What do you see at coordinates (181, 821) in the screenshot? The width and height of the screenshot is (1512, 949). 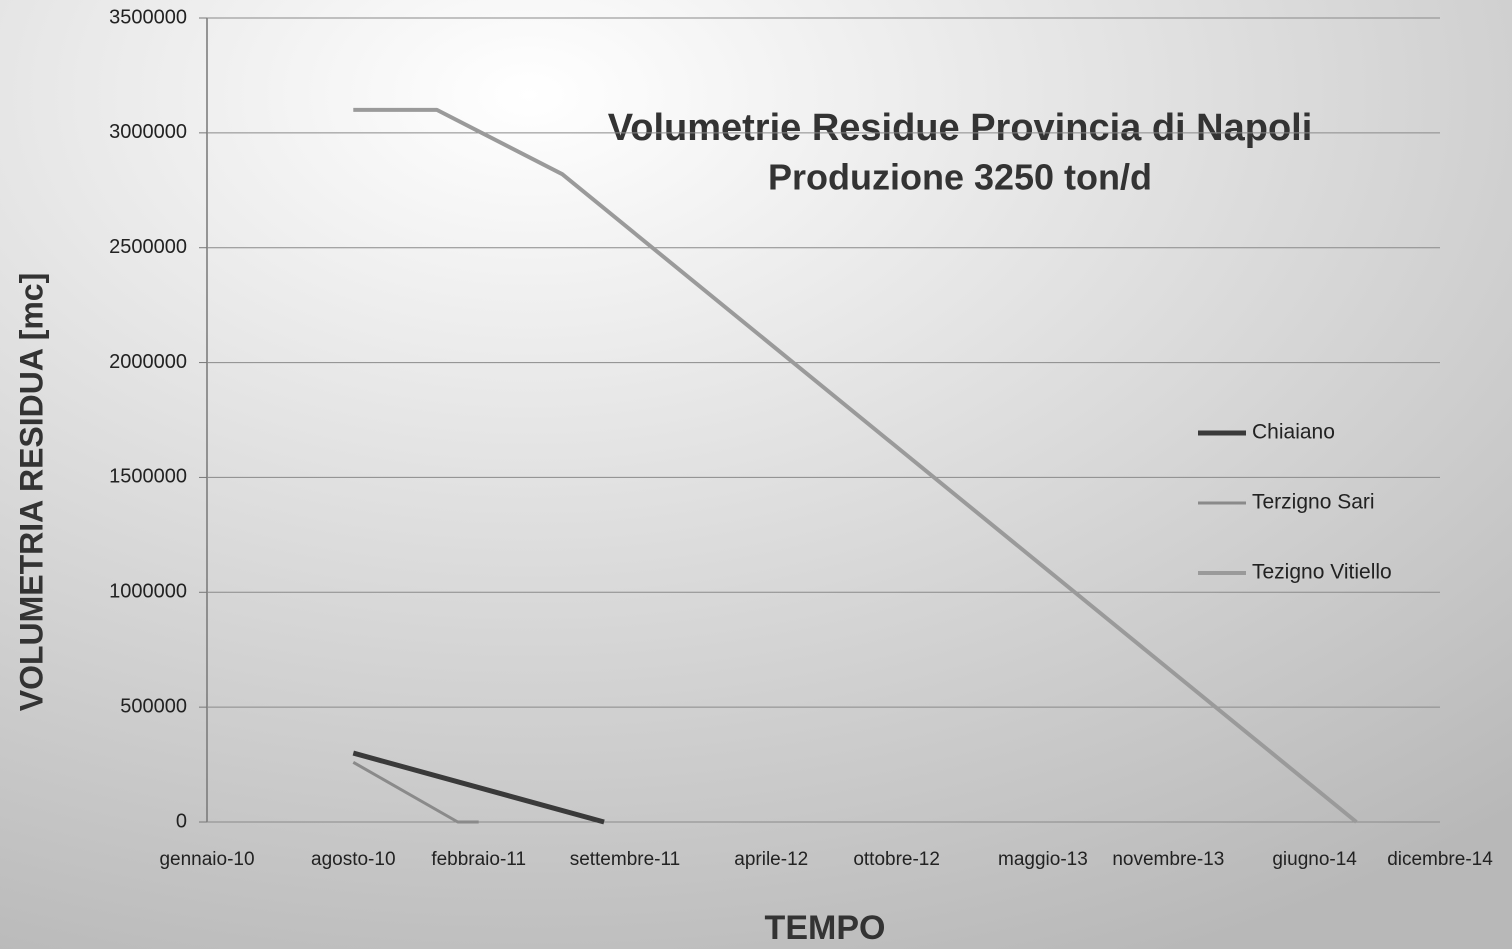 I see `y-tick-label: 0` at bounding box center [181, 821].